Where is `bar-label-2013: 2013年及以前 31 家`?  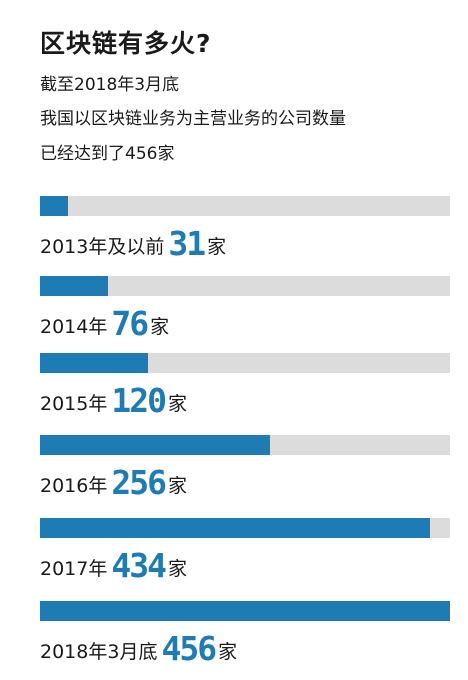 bar-label-2013: 2013年及以前 31 家 is located at coordinates (133, 242).